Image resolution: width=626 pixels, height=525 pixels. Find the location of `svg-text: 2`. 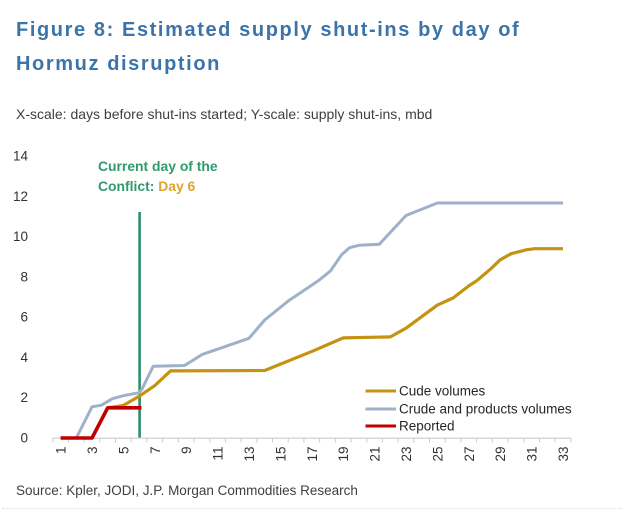

svg-text: 2 is located at coordinates (24, 397).